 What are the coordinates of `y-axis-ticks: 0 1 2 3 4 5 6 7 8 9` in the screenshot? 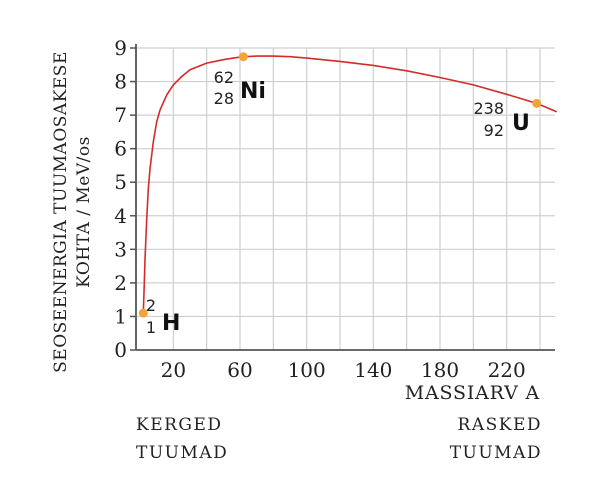 It's located at (125, 199).